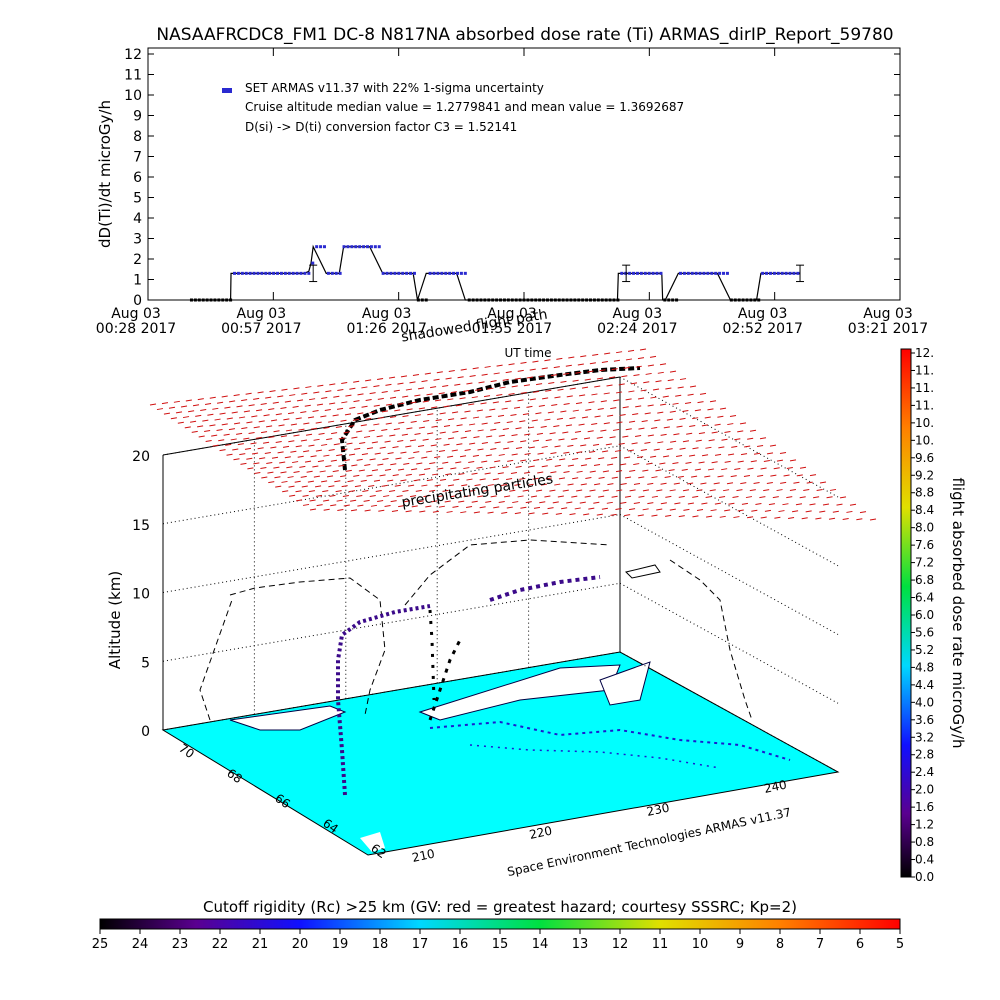 The width and height of the screenshot is (1000, 1000). What do you see at coordinates (740, 944) in the screenshot?
I see `rigidity-colorbar-tick-label: 9` at bounding box center [740, 944].